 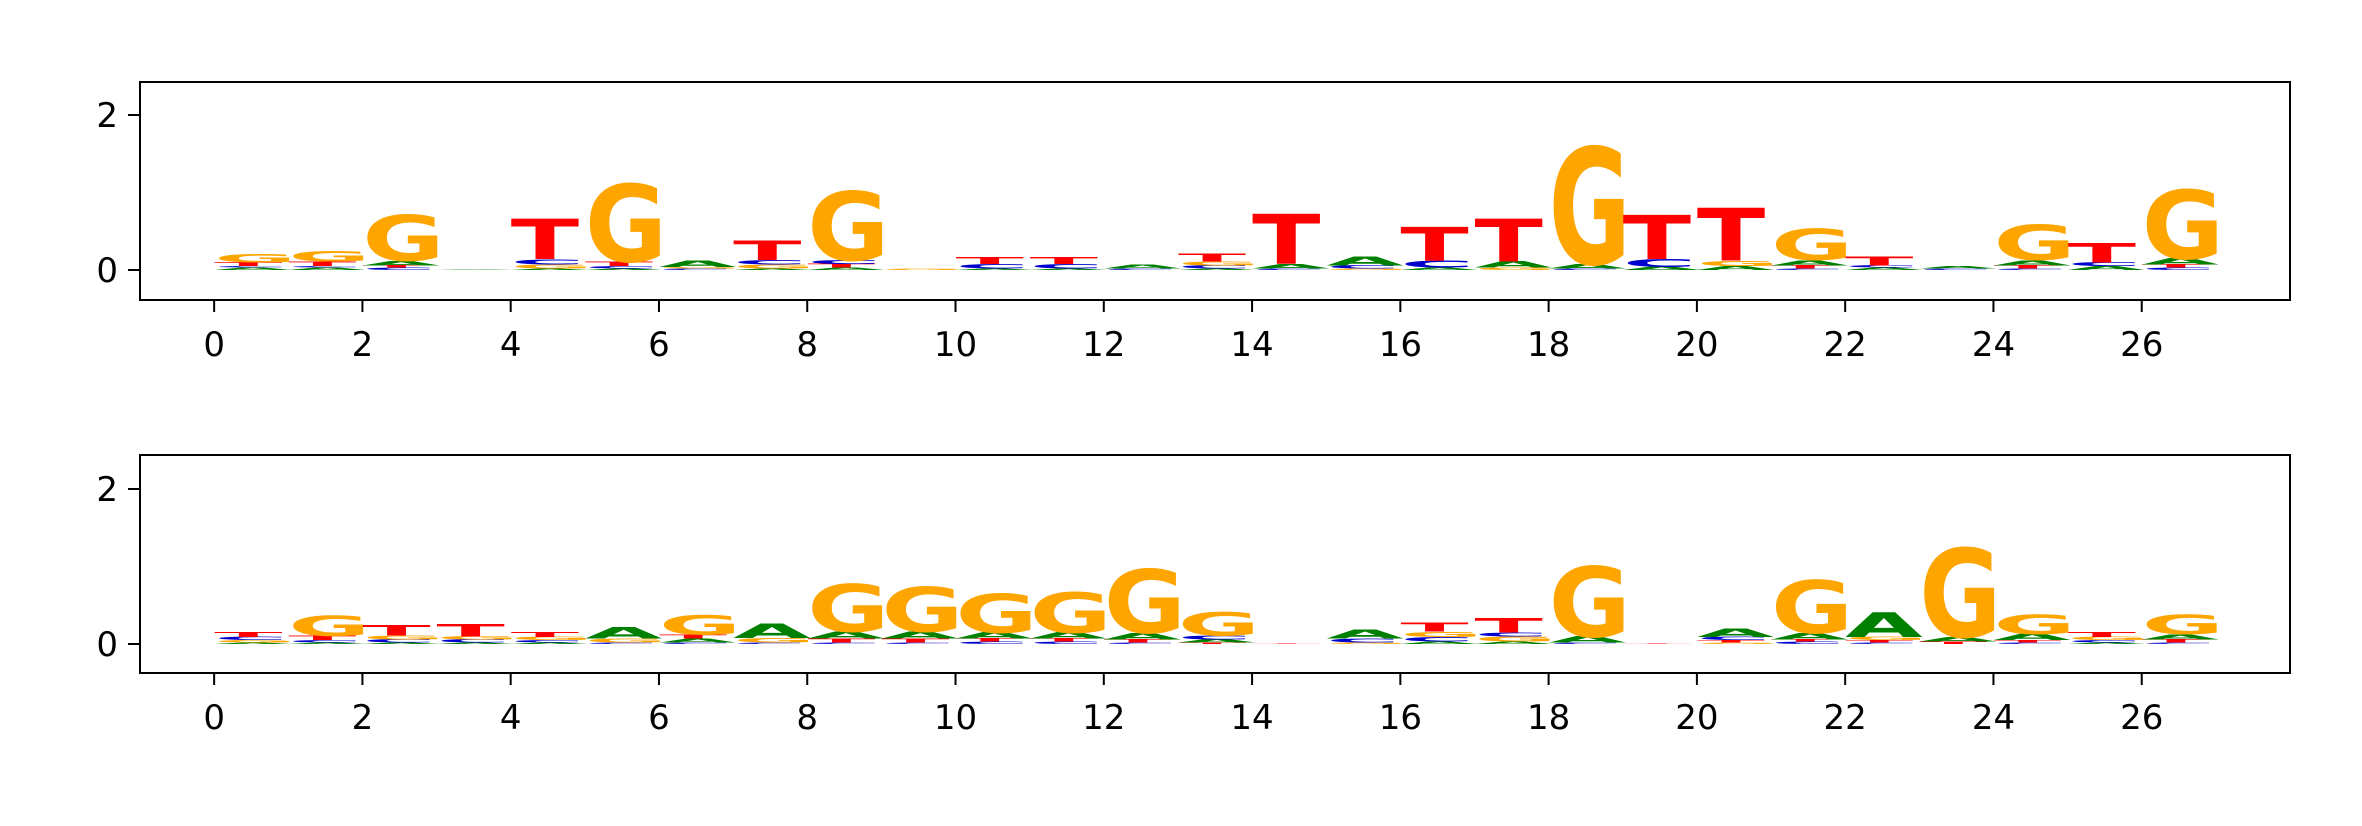 What do you see at coordinates (1367, 636) in the screenshot?
I see `logo-column: GCA` at bounding box center [1367, 636].